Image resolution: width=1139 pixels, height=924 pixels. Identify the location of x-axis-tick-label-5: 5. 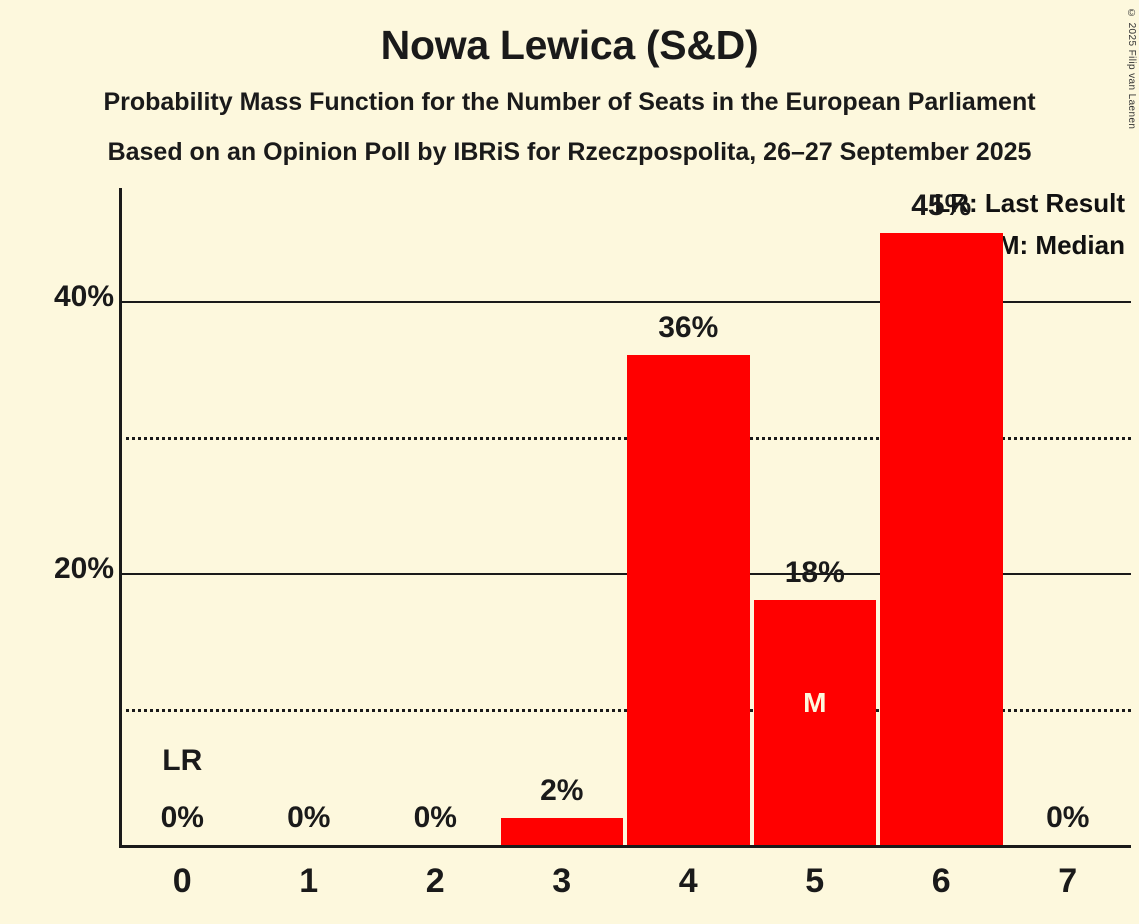
(815, 881).